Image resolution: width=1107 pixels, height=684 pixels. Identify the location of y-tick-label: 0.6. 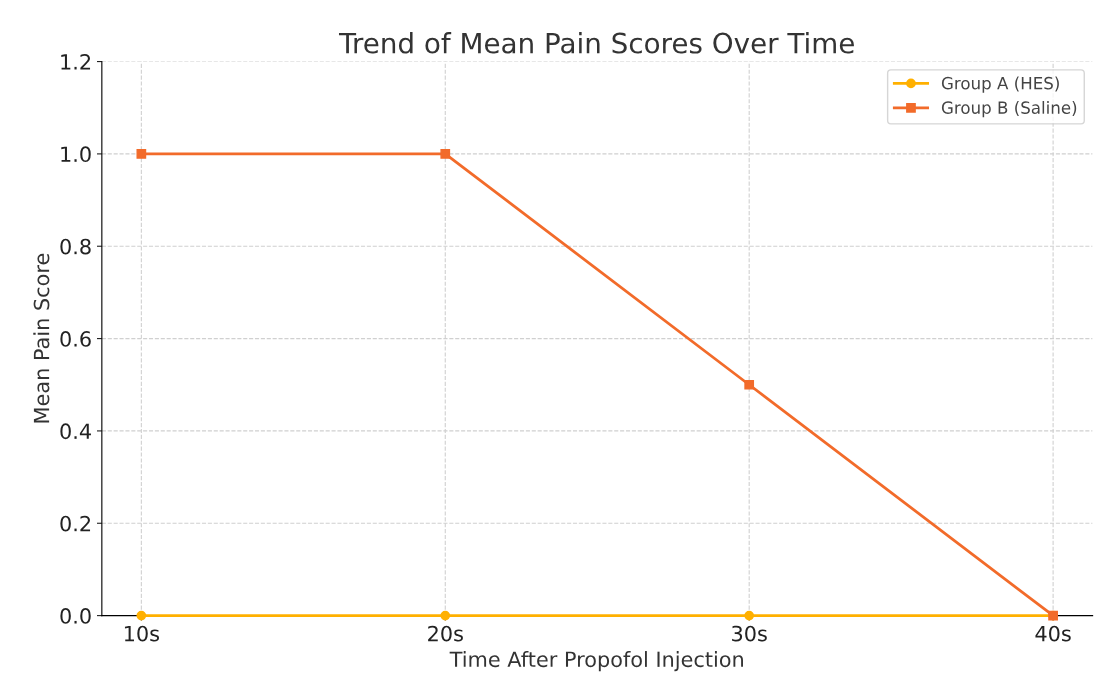
(75, 339).